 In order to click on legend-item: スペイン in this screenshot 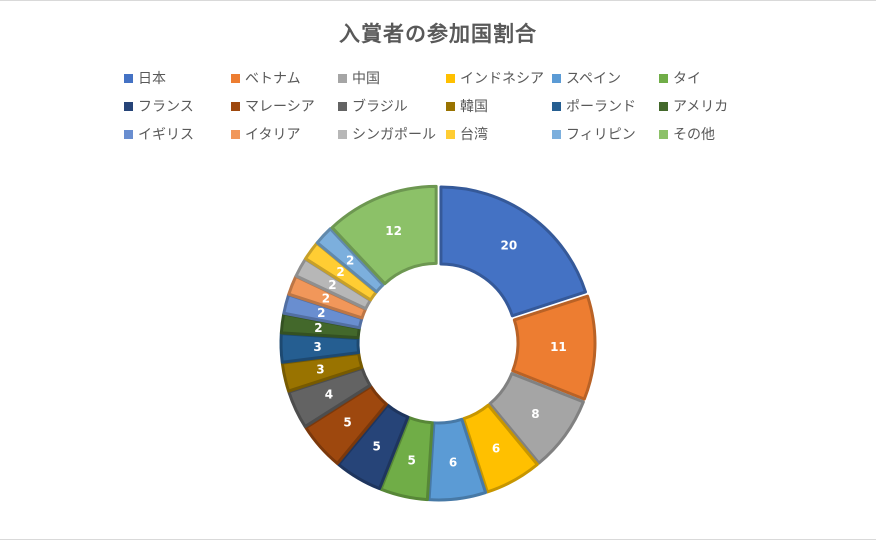, I will do `click(586, 78)`.